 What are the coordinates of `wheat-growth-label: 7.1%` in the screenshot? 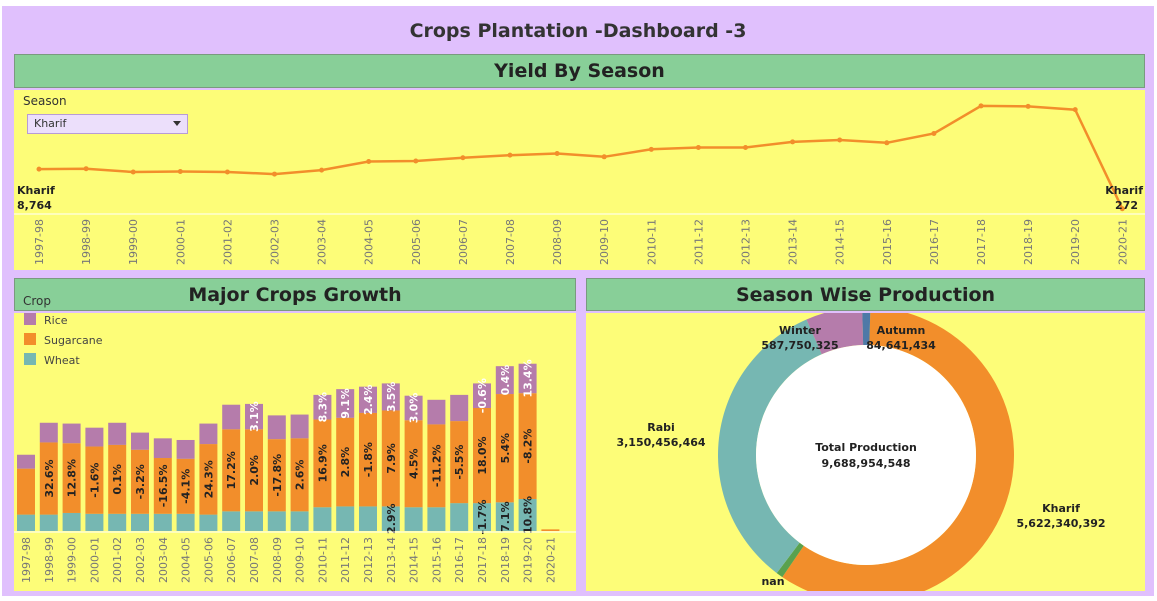 It's located at (505, 516).